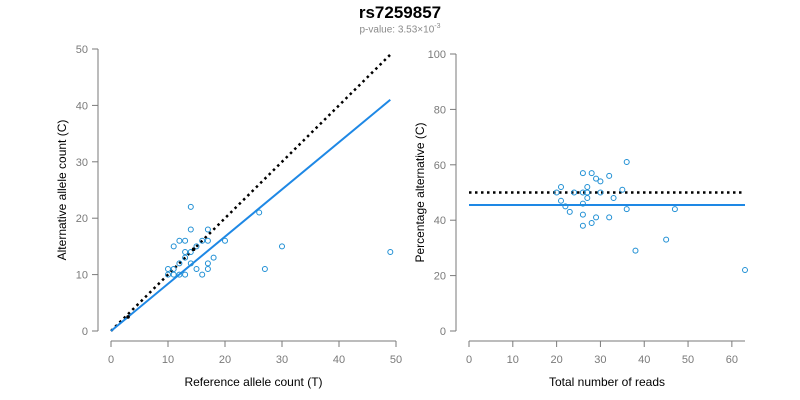 This screenshot has height=400, width=800. What do you see at coordinates (607, 382) in the screenshot?
I see `x-axis-label: Total number of reads` at bounding box center [607, 382].